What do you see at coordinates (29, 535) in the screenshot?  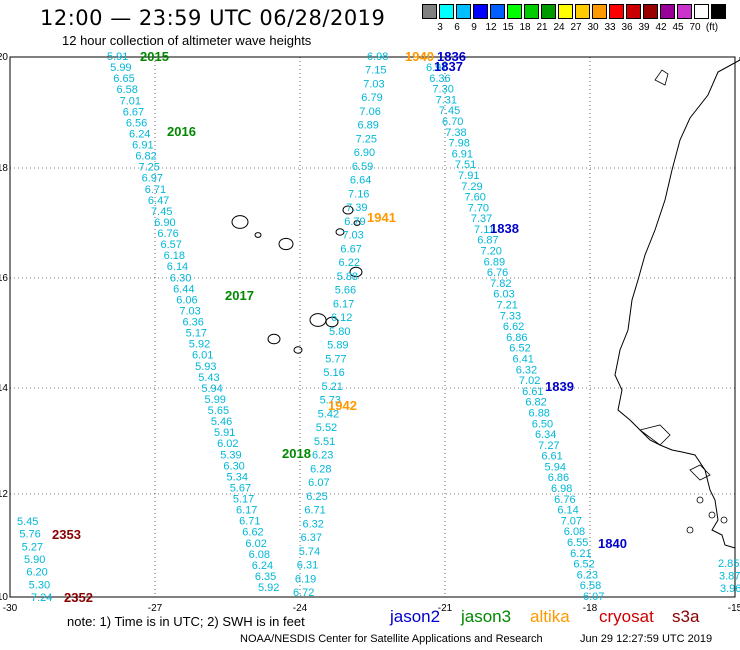 I see `wave-height-value: 5.76` at bounding box center [29, 535].